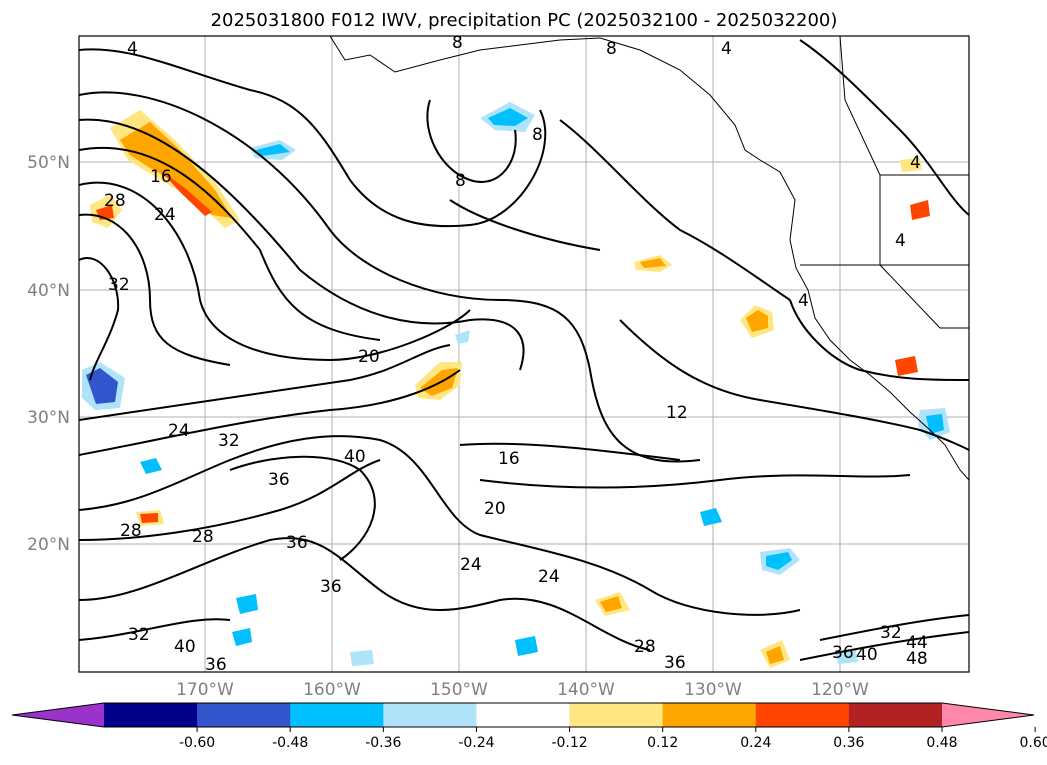  What do you see at coordinates (586, 690) in the screenshot?
I see `lon-label: 140°W` at bounding box center [586, 690].